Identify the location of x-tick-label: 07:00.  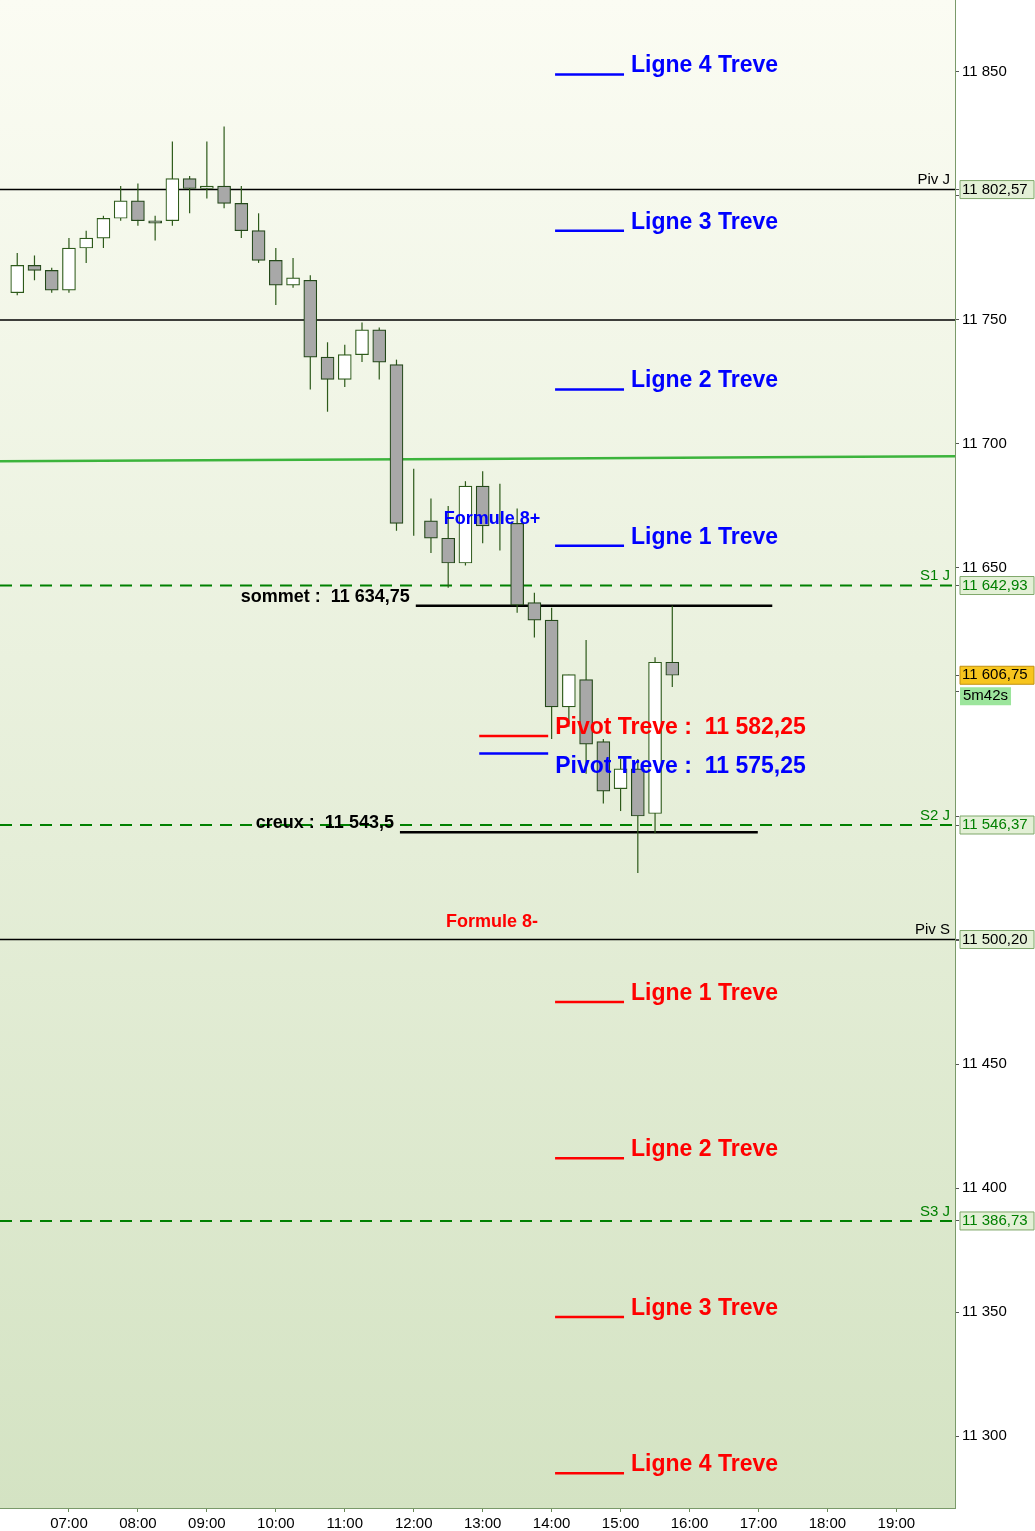
(69, 1522).